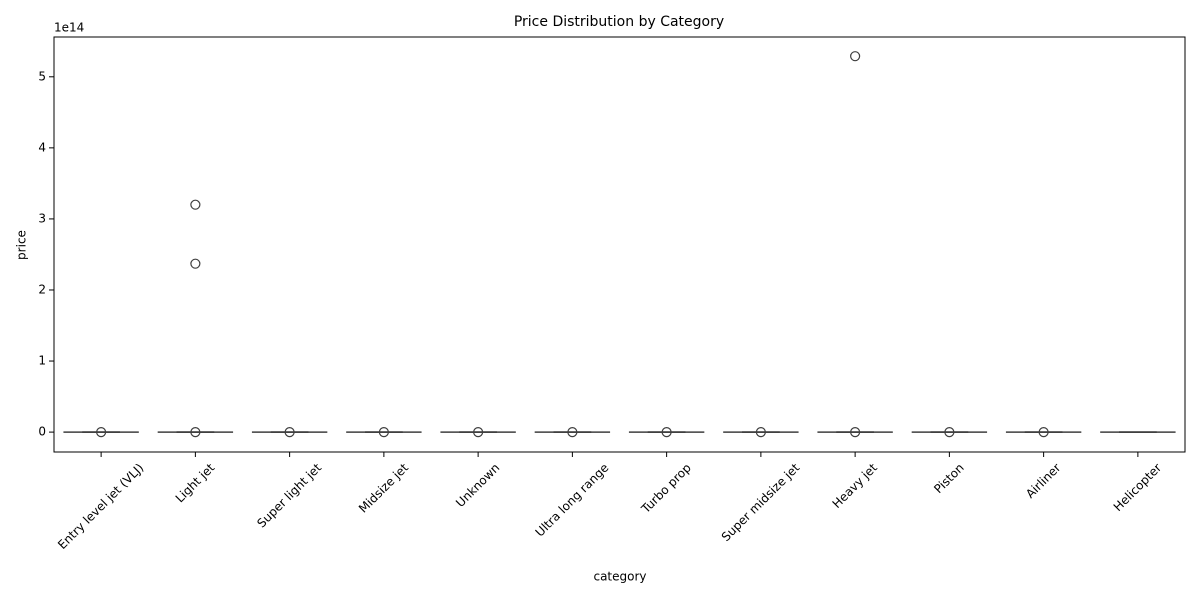 The width and height of the screenshot is (1200, 600). I want to click on y-tick-label: 4, so click(42, 147).